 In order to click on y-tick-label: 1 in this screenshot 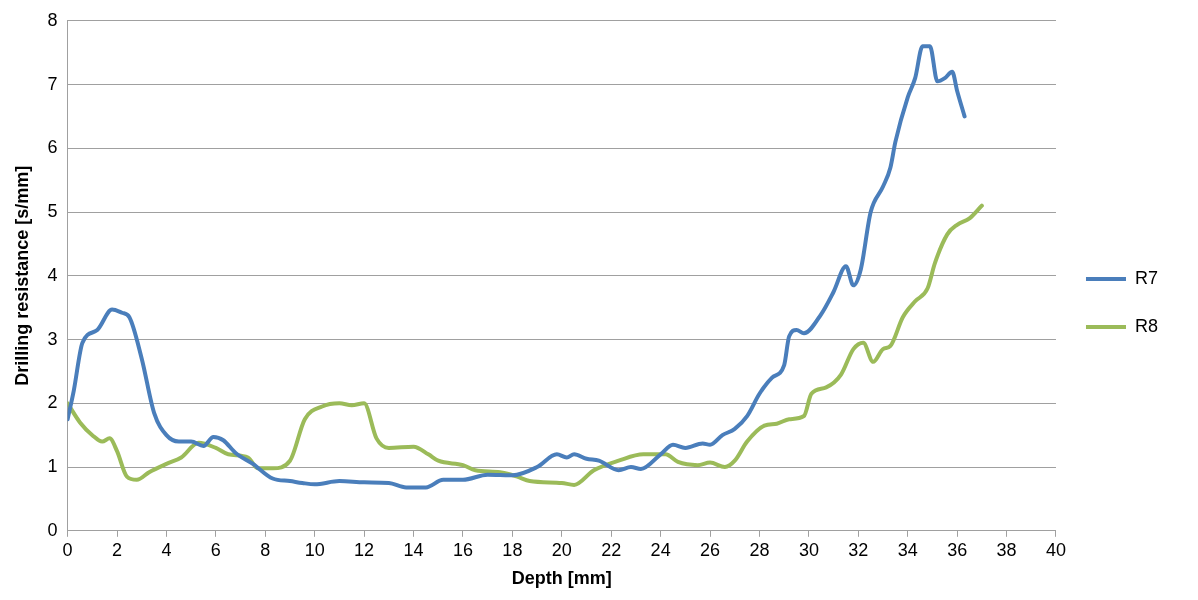, I will do `click(52, 466)`.